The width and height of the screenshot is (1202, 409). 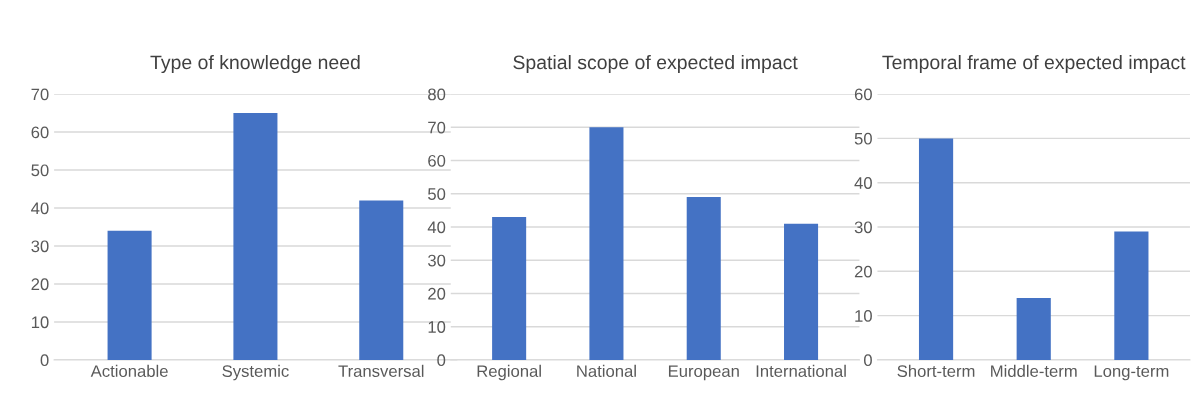 What do you see at coordinates (509, 372) in the screenshot?
I see `x-tick-label: Regional` at bounding box center [509, 372].